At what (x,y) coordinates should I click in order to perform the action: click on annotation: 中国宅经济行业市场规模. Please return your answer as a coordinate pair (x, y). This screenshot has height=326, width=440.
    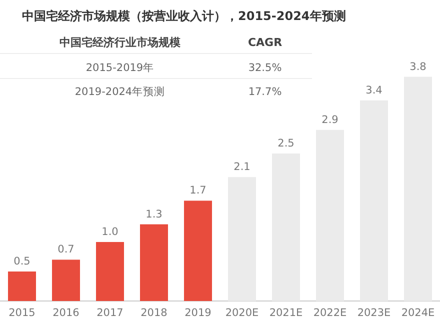
    Looking at the image, I should click on (120, 42).